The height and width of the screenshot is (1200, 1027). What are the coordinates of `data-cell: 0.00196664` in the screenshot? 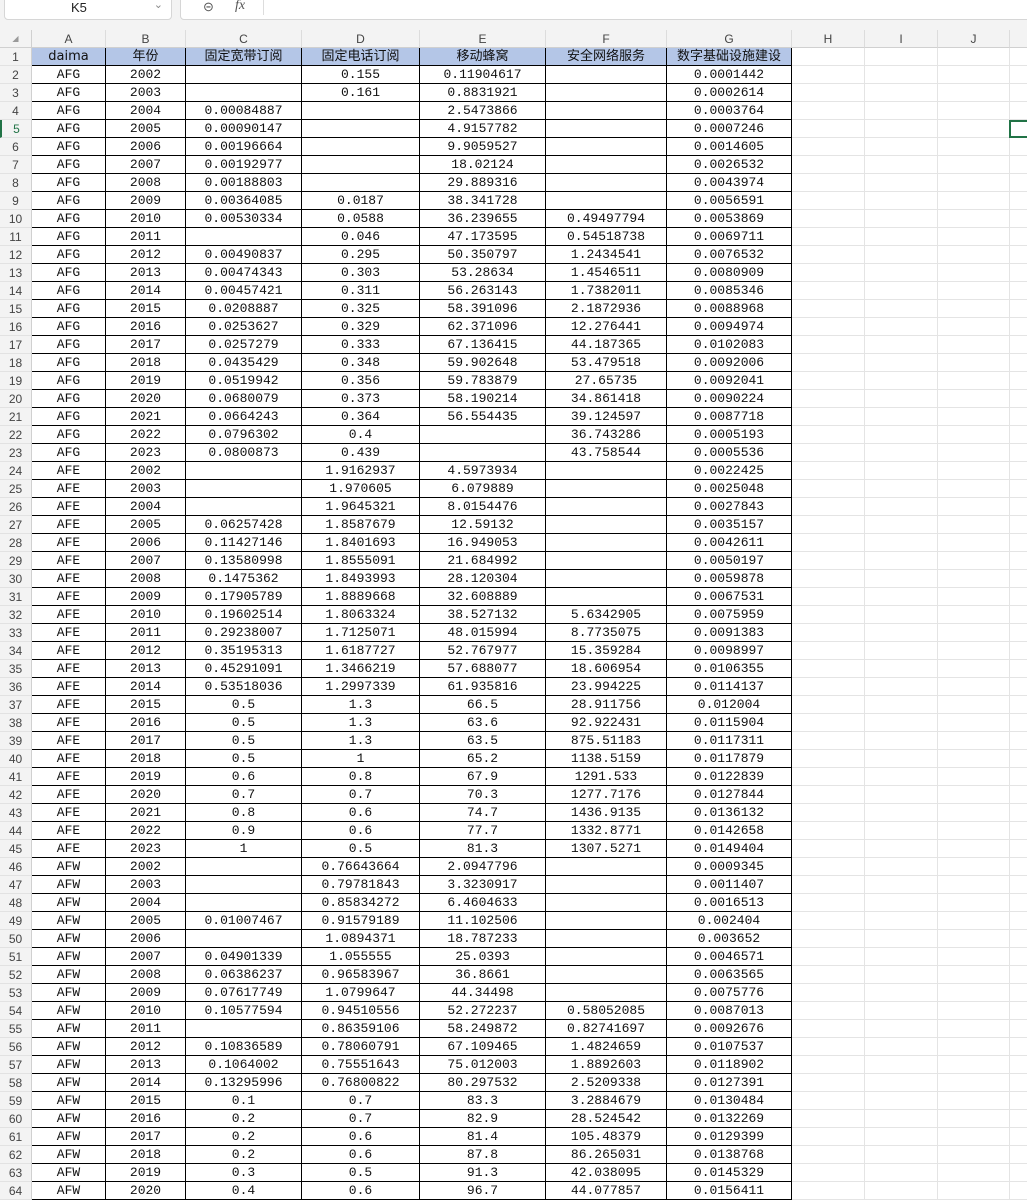 It's located at (244, 147).